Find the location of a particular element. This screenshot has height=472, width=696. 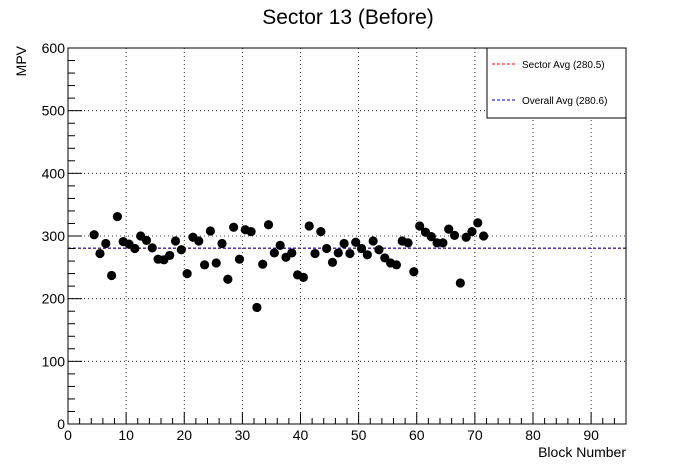

x-axis-title: Block Number is located at coordinates (582, 452).